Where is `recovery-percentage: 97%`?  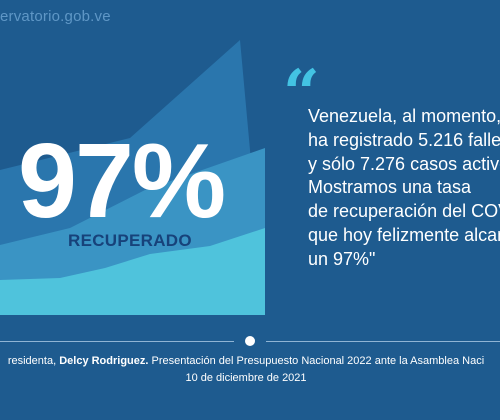
recovery-percentage: 97% is located at coordinates (122, 181).